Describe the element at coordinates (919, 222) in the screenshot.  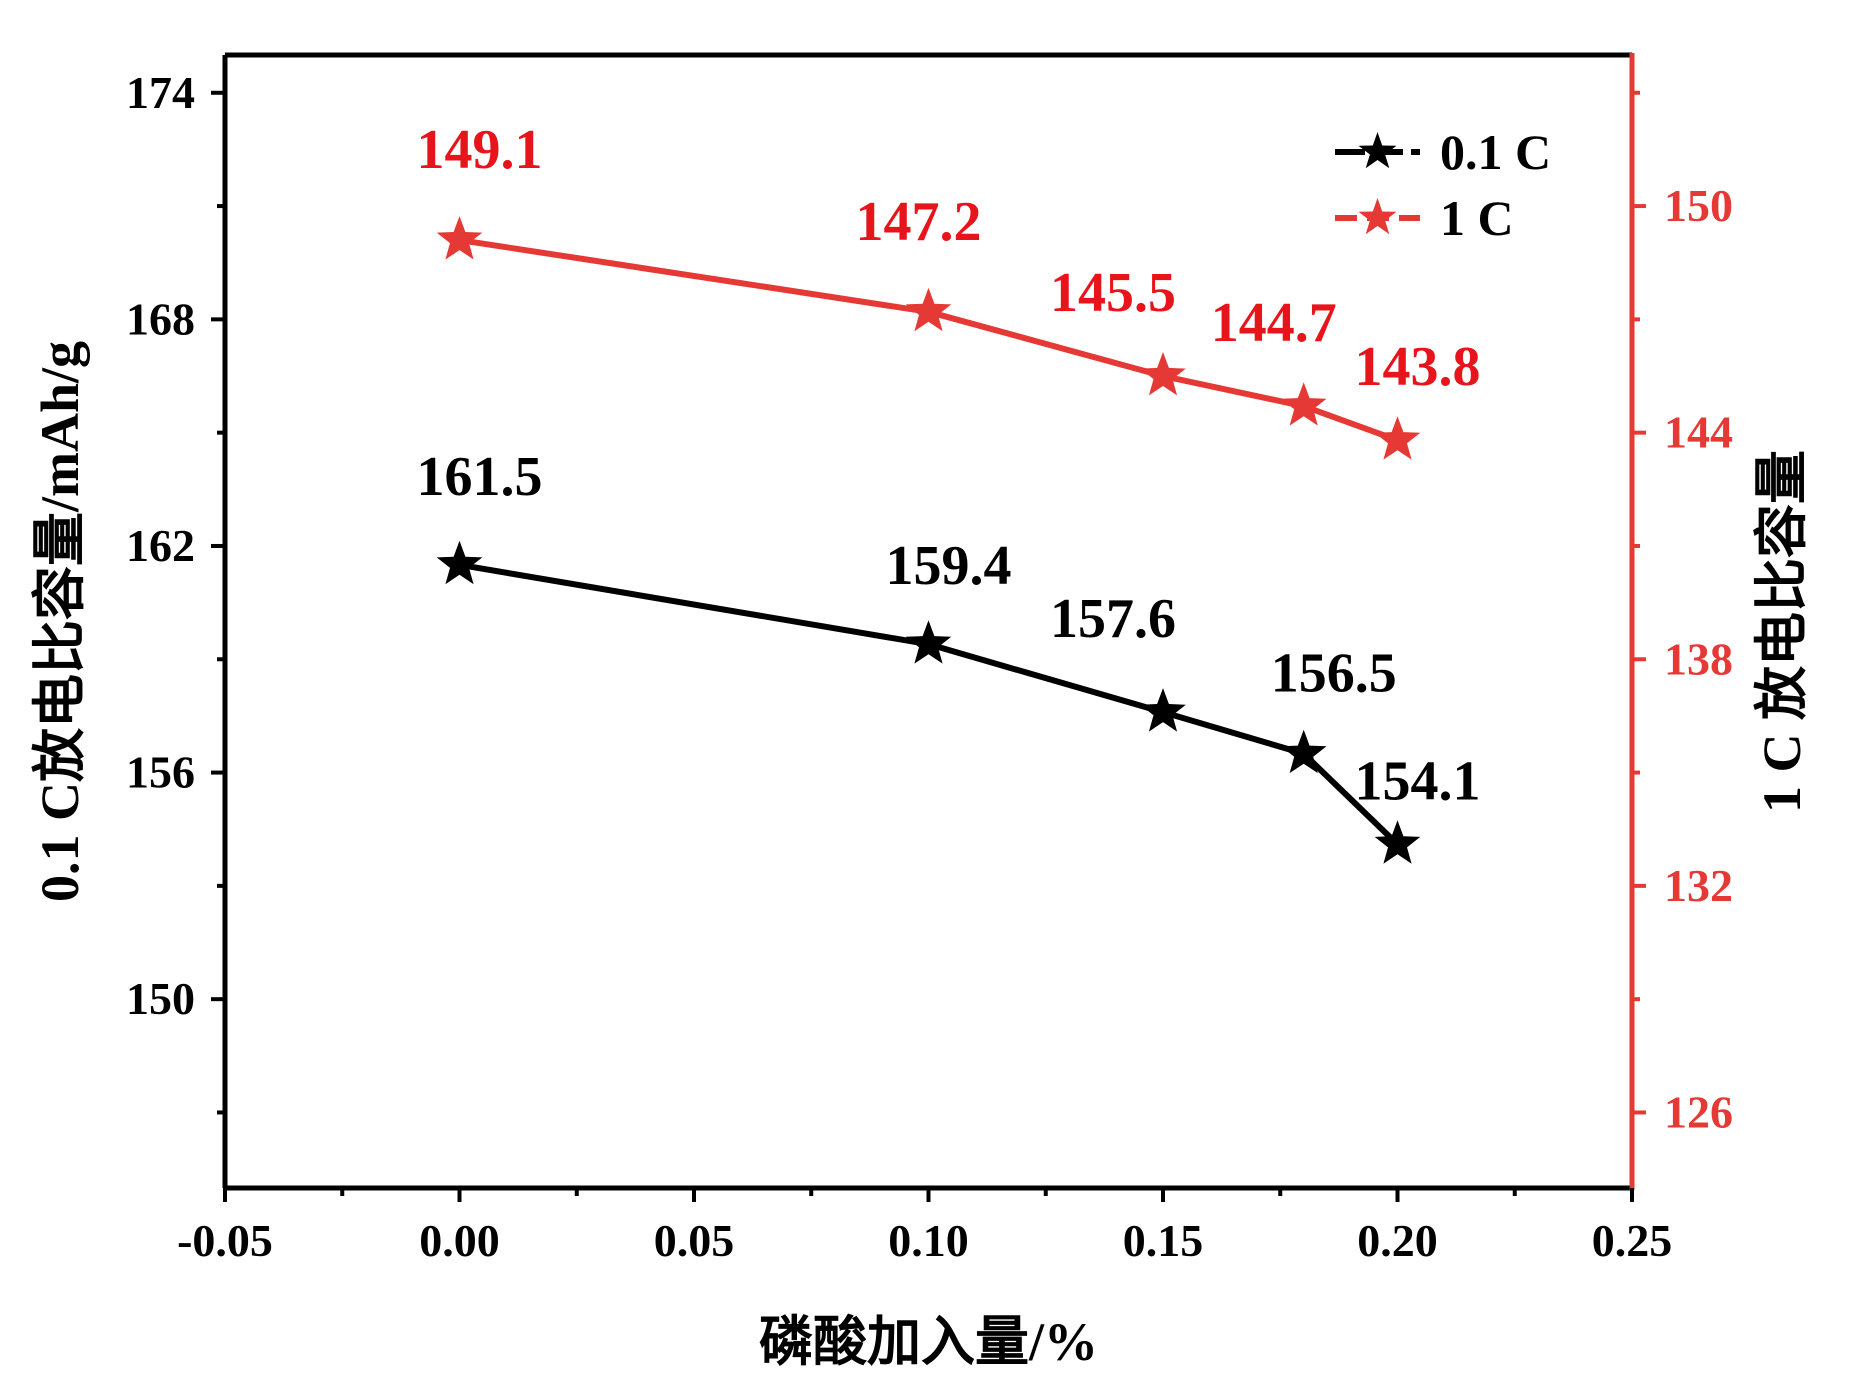
I see `data-label: 147.2` at that location.